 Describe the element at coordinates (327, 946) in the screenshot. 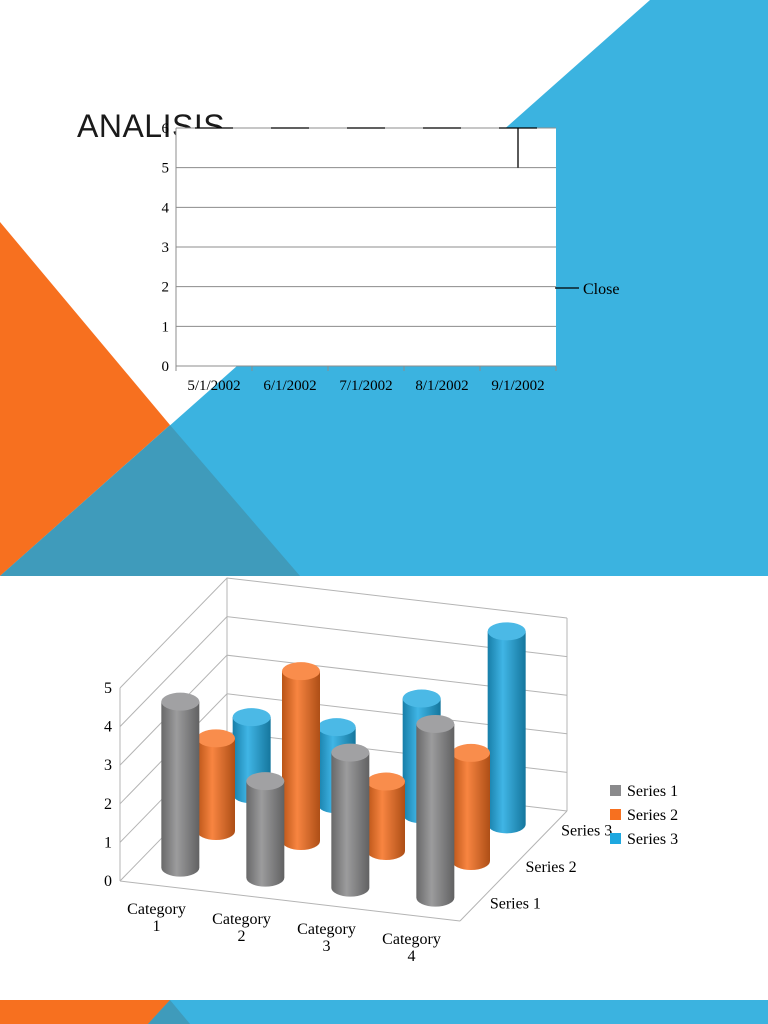

I see `x-tick-label-line: 3` at that location.